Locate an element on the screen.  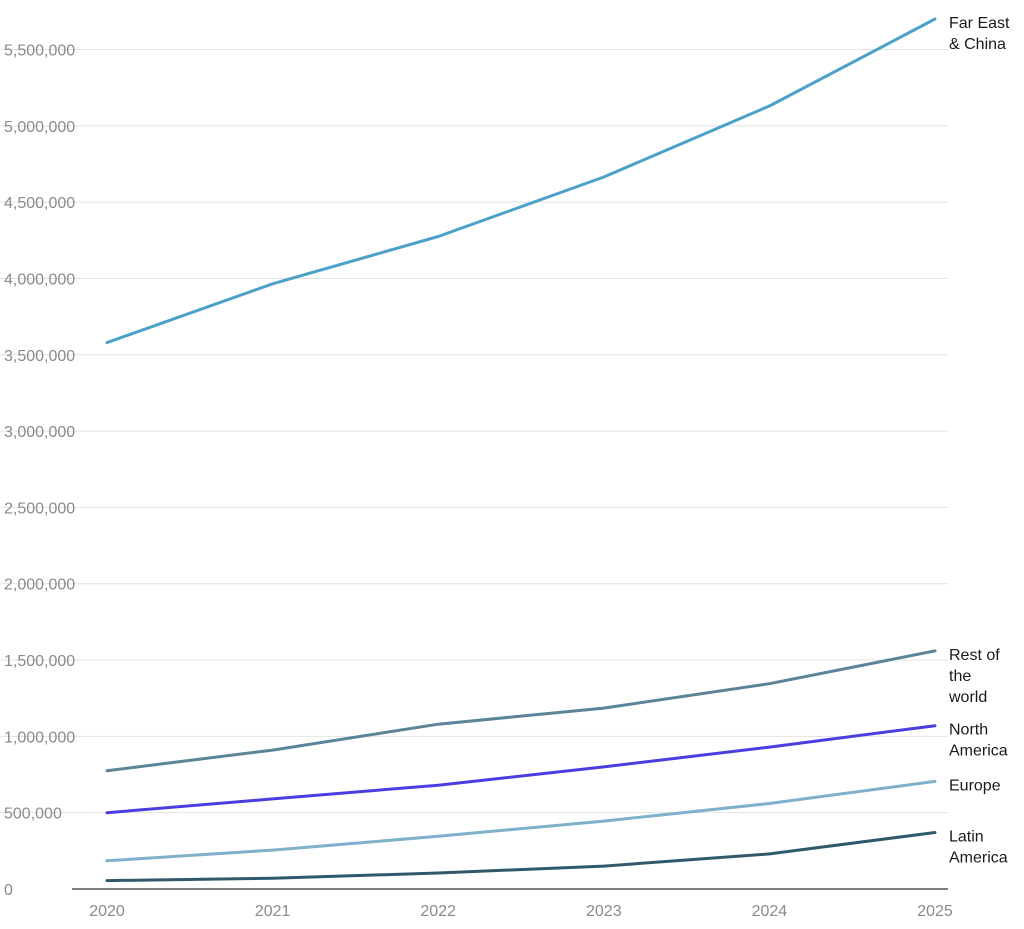
series-line-europe is located at coordinates (521, 821).